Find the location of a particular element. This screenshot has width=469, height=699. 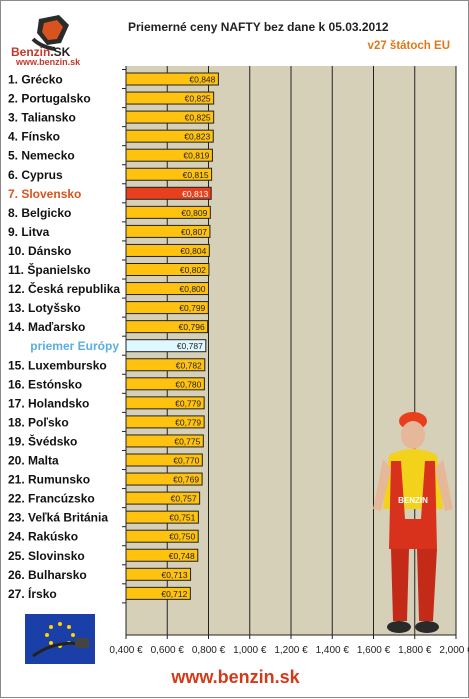

footer-url: www.benzin.sk is located at coordinates (235, 677).